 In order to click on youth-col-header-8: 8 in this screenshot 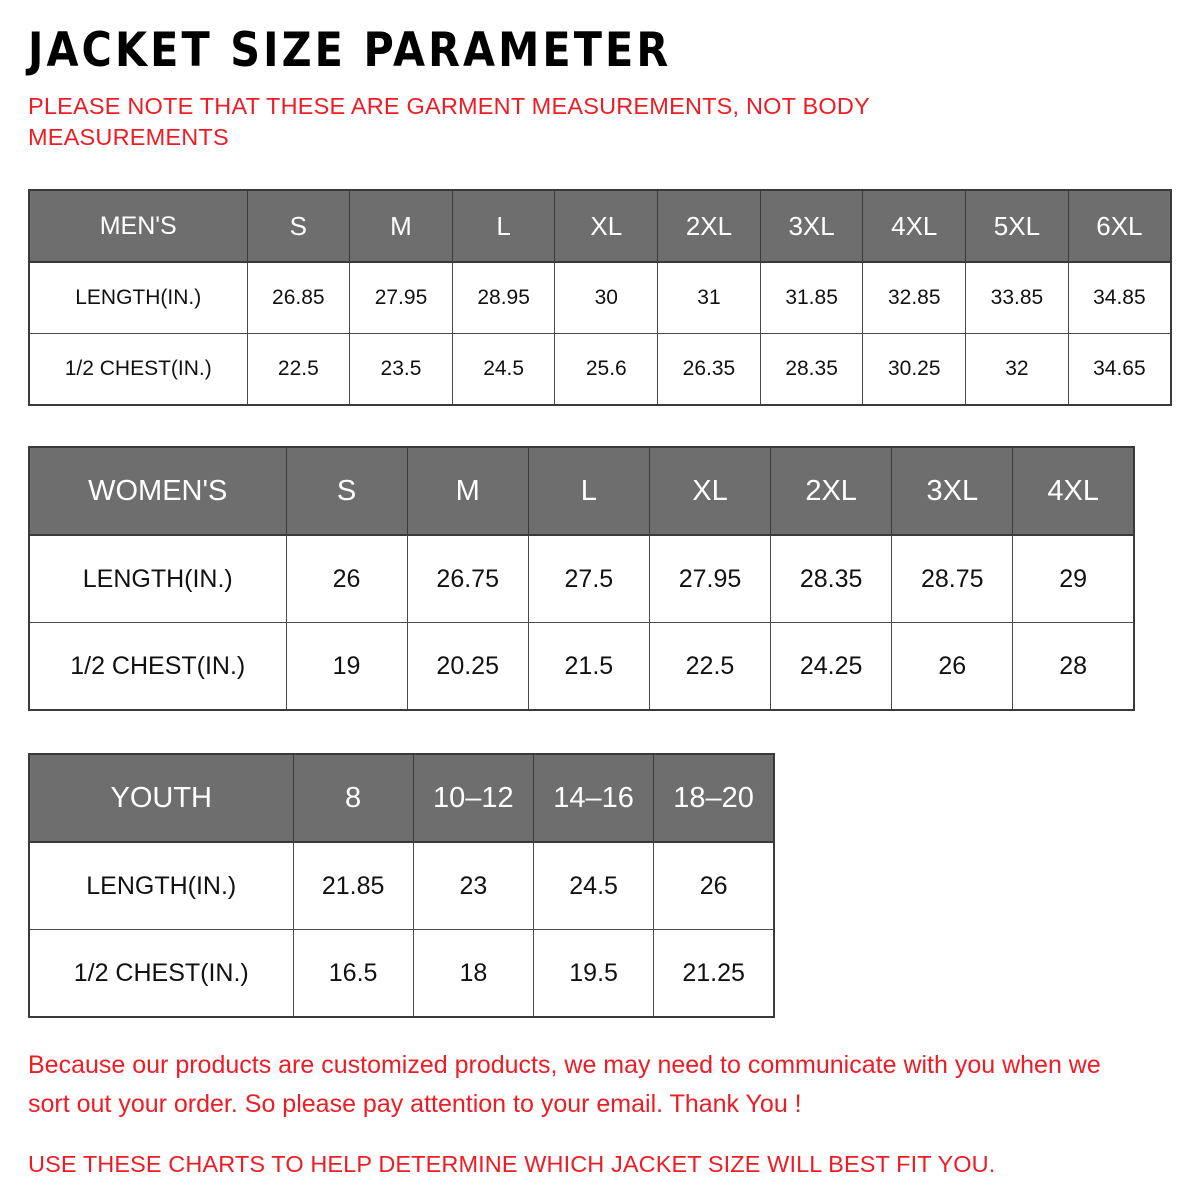, I will do `click(353, 798)`.